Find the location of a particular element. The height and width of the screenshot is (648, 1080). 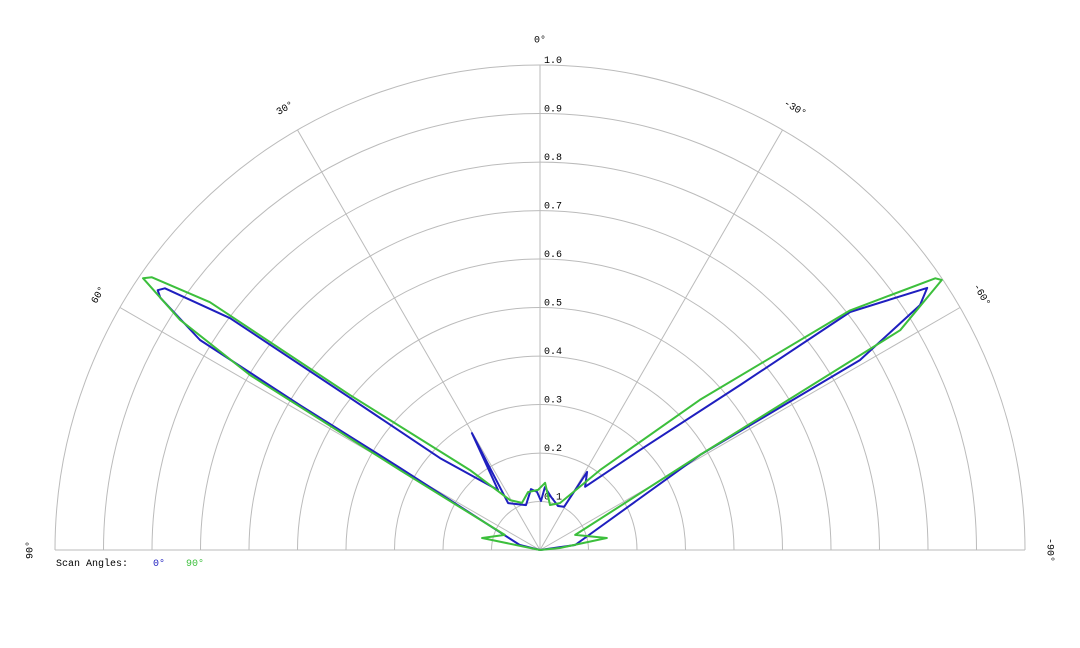

r-tick-label: 0.9 is located at coordinates (553, 110).